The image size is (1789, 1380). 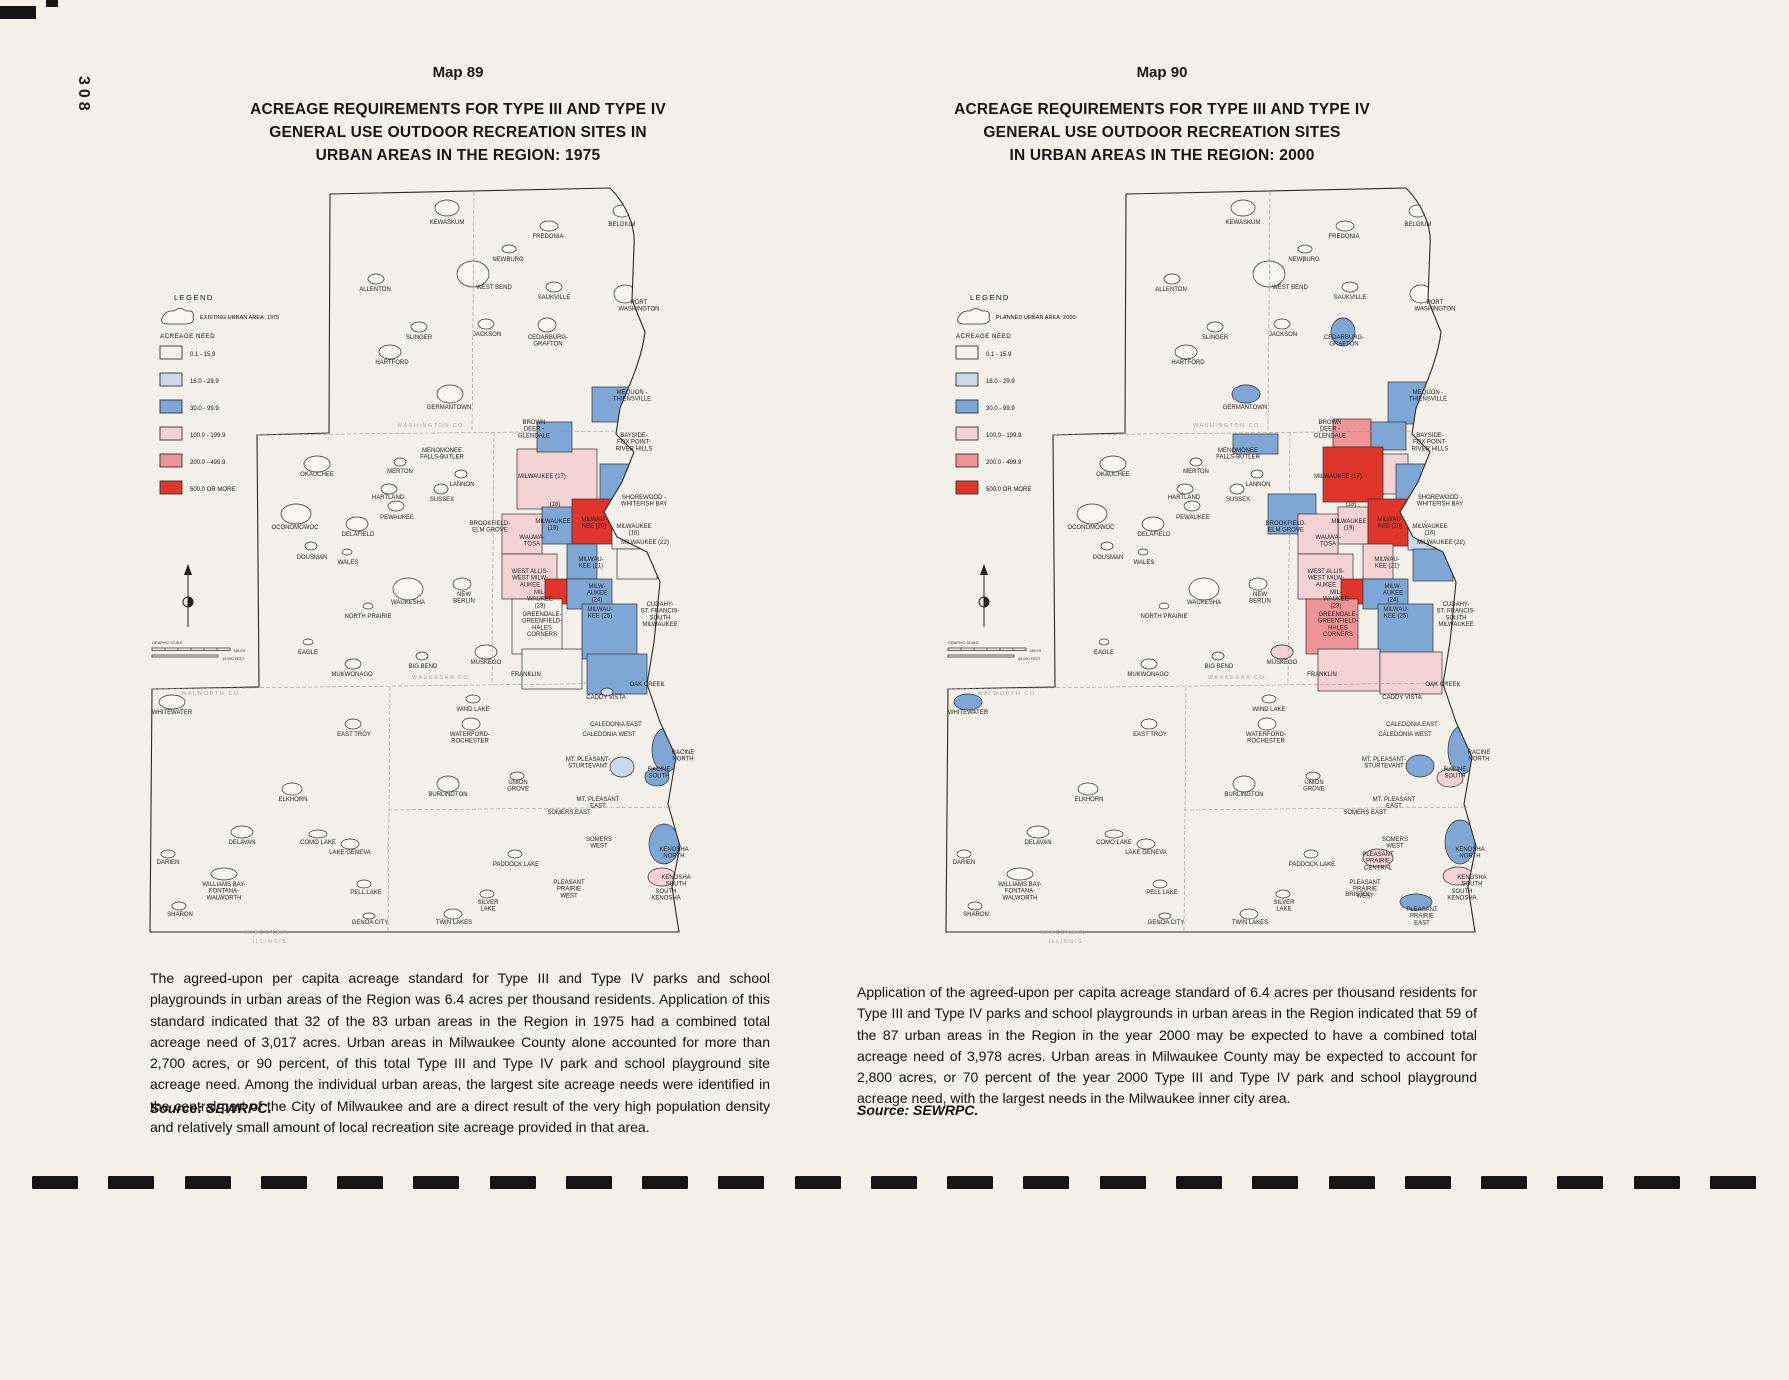 I want to click on map-label-line: WILLIAMS BAY-, so click(x=1019, y=885).